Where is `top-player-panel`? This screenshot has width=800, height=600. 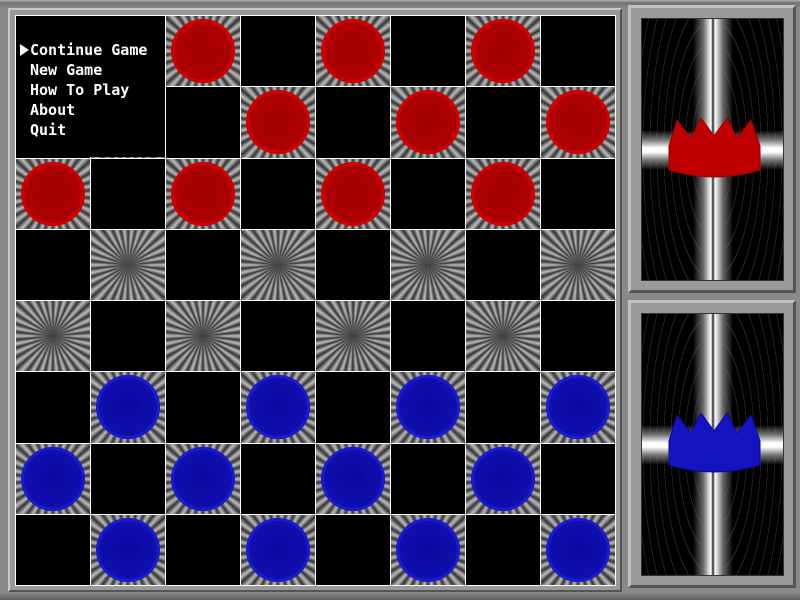
top-player-panel is located at coordinates (712, 149).